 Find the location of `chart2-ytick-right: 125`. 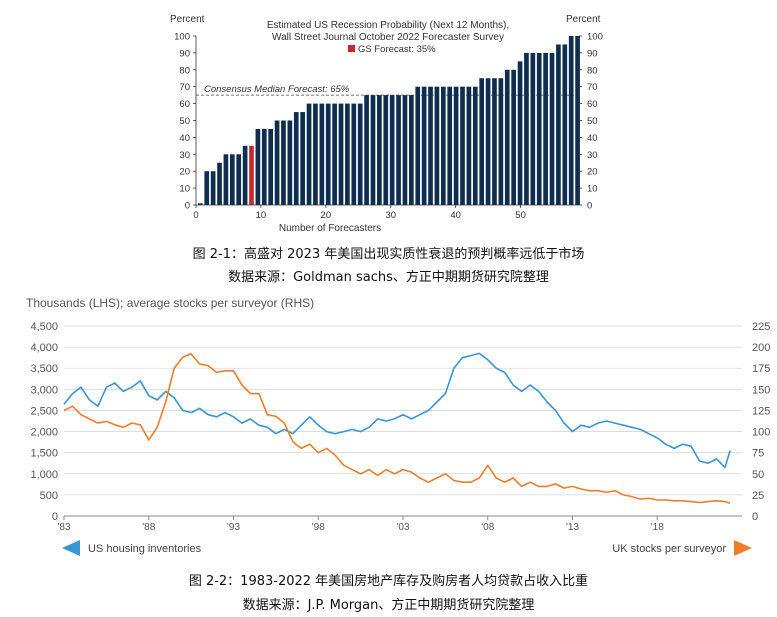

chart2-ytick-right: 125 is located at coordinates (761, 411).